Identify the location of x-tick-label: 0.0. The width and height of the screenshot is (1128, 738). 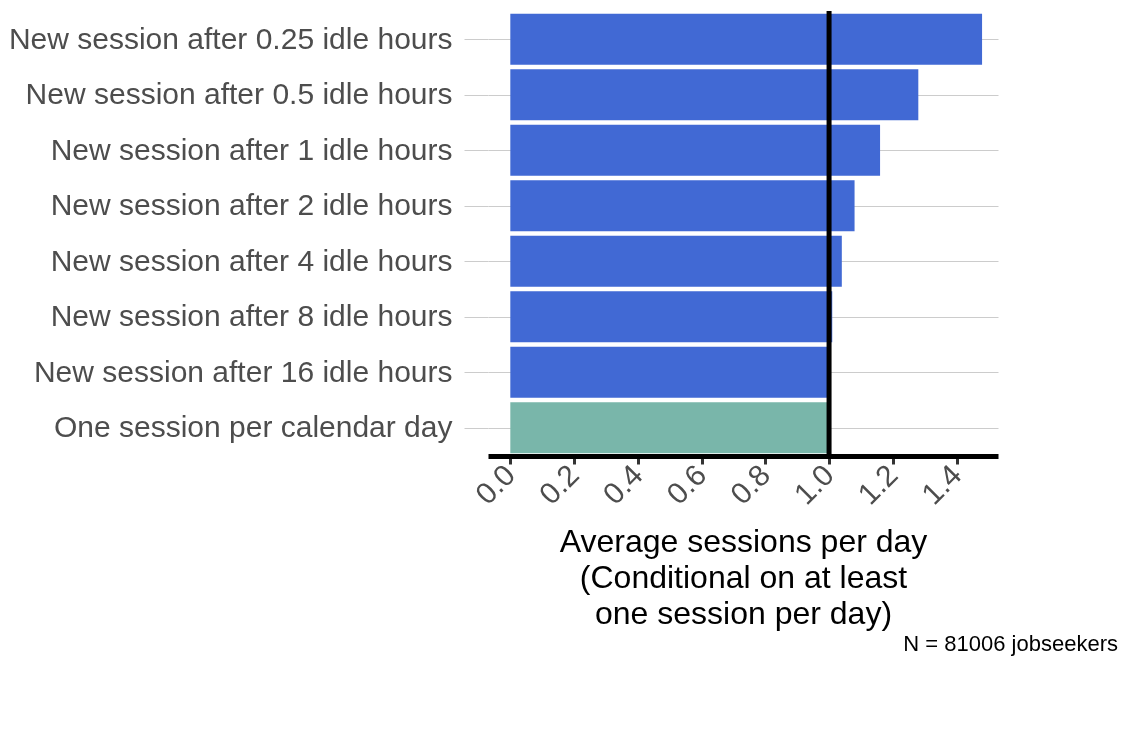
(495, 484).